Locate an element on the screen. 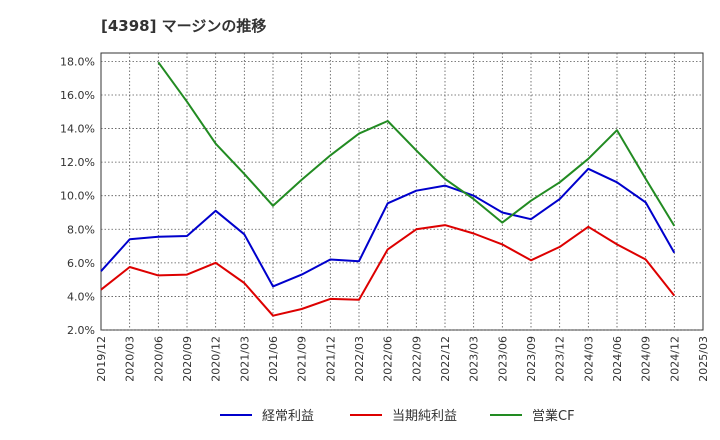 The height and width of the screenshot is (440, 720). x-tick-label: 2023/12 is located at coordinates (560, 359).